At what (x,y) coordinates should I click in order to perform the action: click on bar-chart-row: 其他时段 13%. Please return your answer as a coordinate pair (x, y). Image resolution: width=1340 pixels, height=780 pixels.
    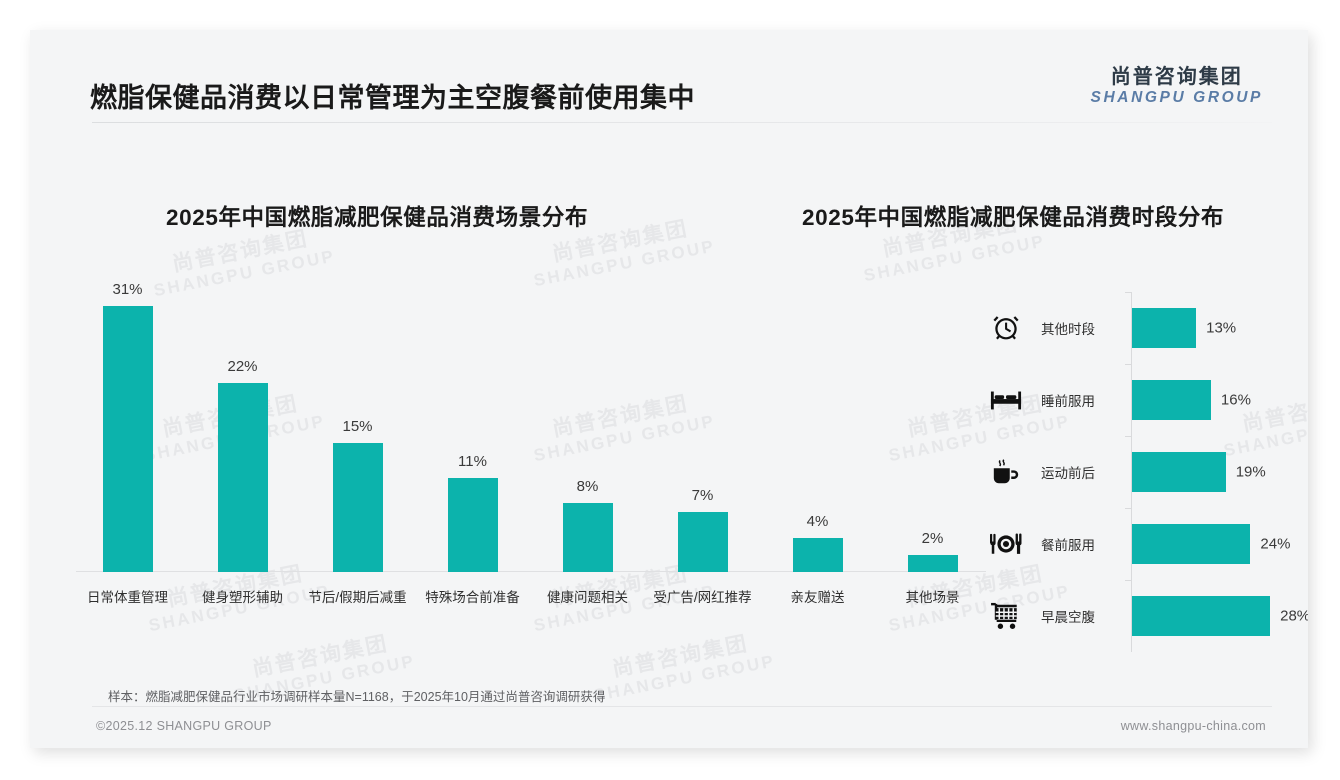
    Looking at the image, I should click on (1140, 328).